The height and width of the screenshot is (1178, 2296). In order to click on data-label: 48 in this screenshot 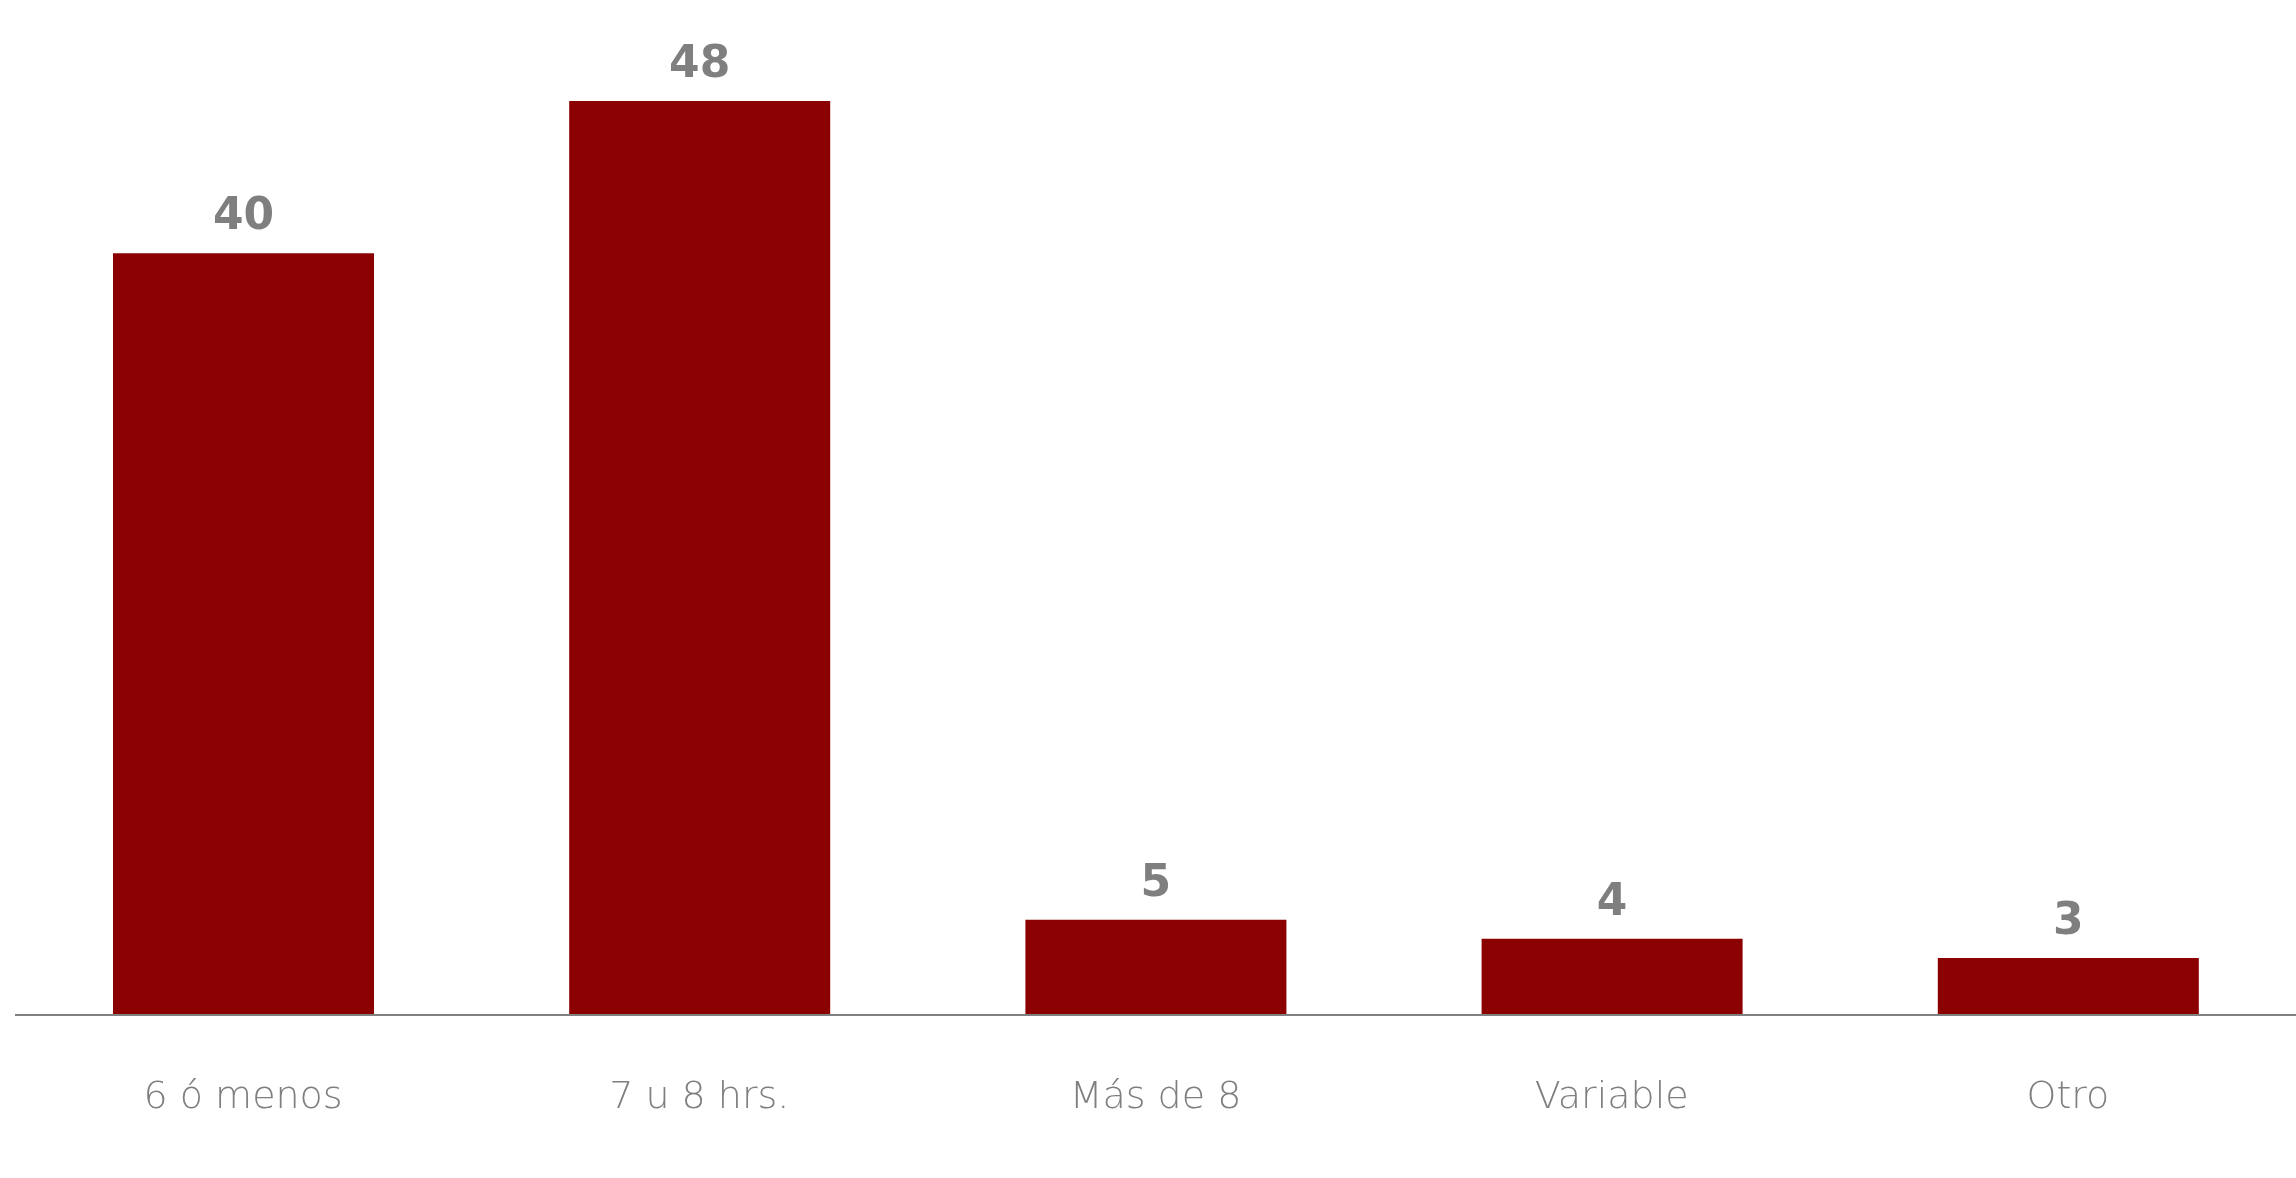, I will do `click(700, 61)`.